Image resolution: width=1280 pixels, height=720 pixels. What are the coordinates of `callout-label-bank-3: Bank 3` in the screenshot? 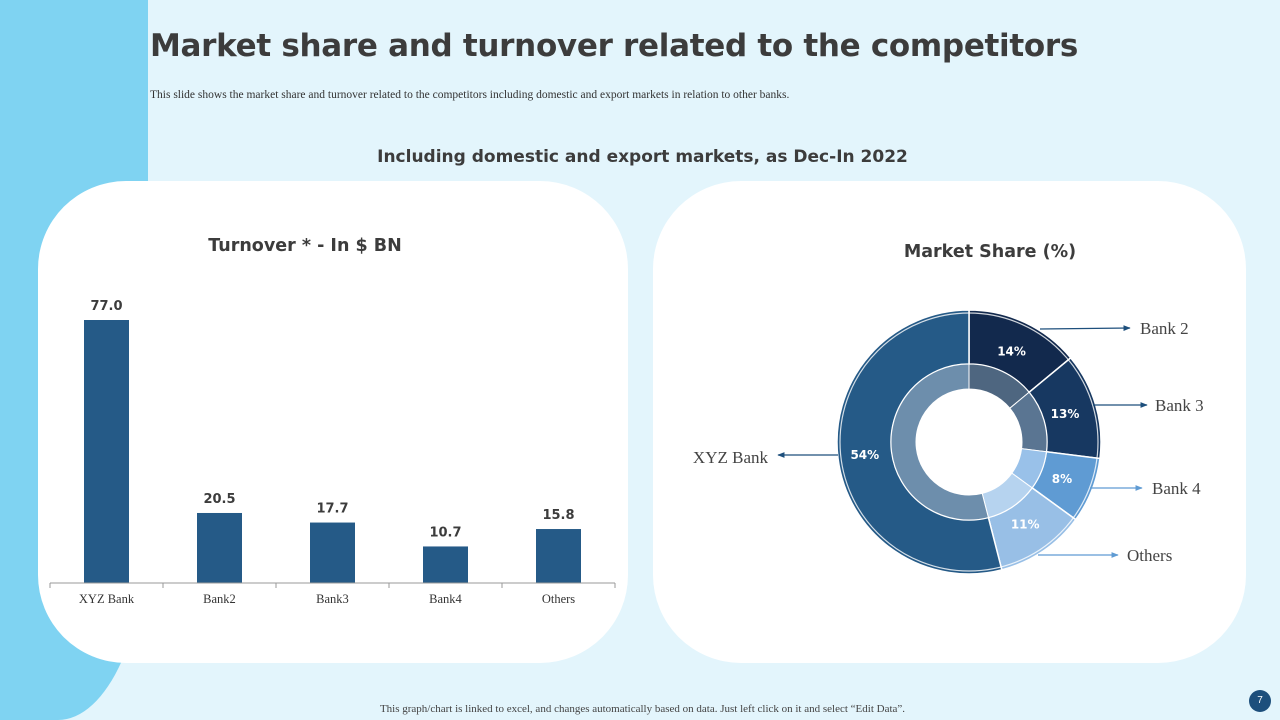 It's located at (1179, 405).